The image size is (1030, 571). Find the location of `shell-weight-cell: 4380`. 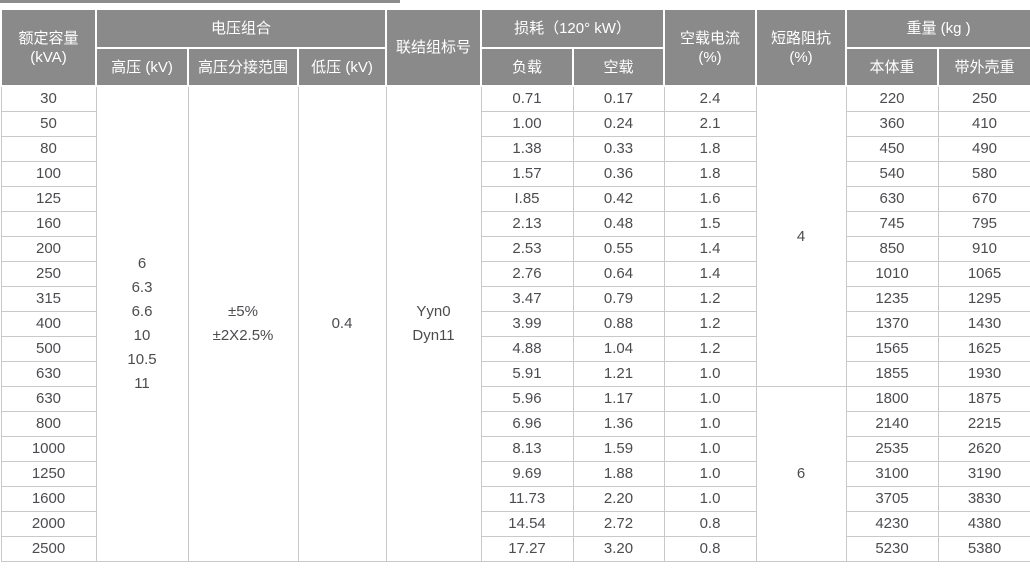

shell-weight-cell: 4380 is located at coordinates (983, 524).